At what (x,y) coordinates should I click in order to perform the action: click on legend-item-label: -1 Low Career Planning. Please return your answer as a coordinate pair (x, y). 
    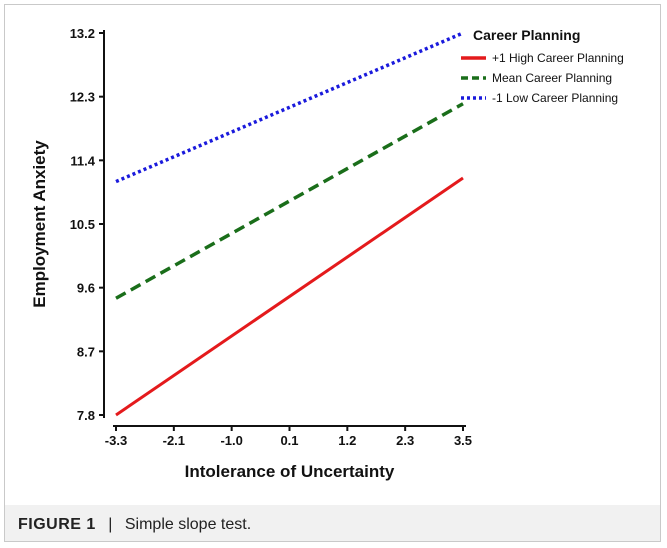
    Looking at the image, I should click on (555, 98).